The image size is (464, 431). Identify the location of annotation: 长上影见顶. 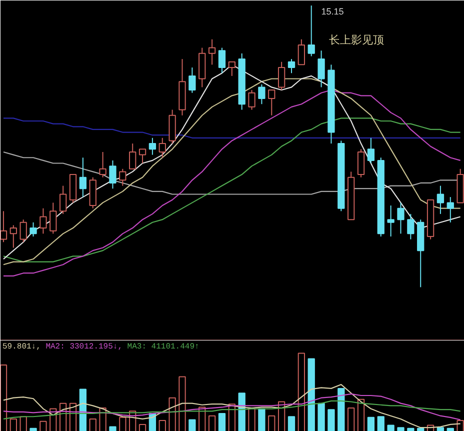
(356, 40).